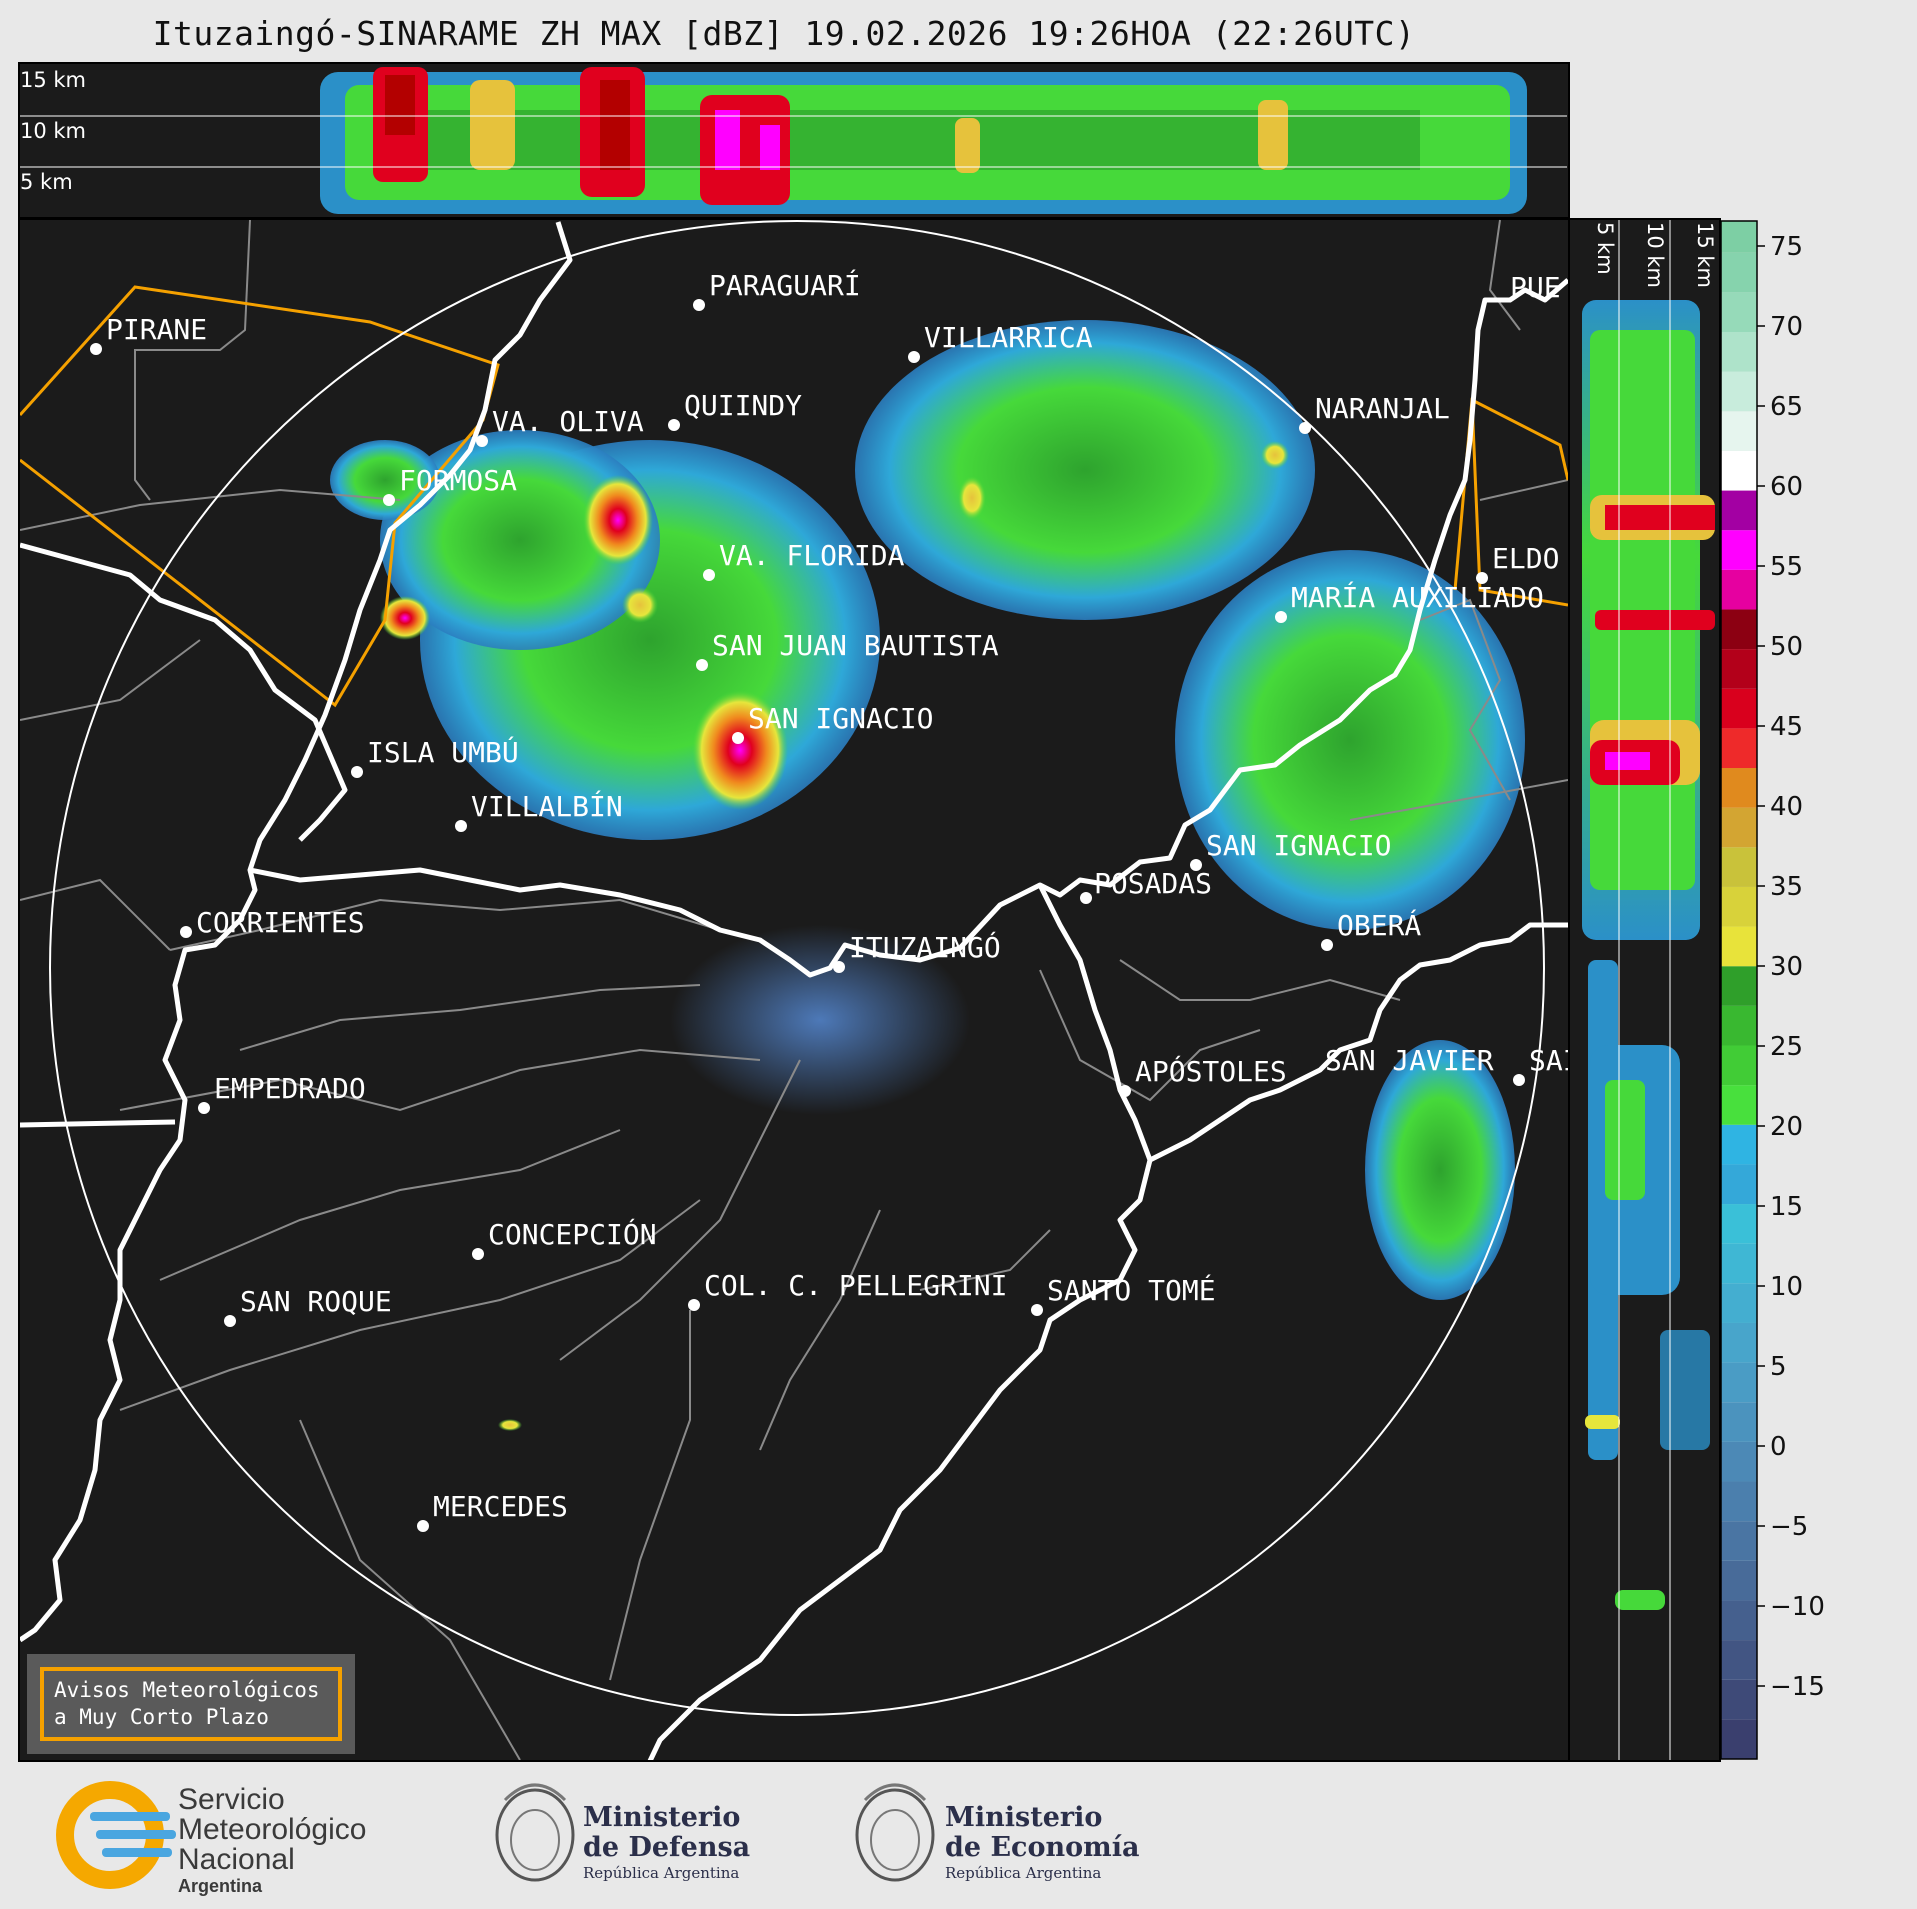  Describe the element at coordinates (1786, 327) in the screenshot. I see `colorbar-tick-label: 70` at that location.